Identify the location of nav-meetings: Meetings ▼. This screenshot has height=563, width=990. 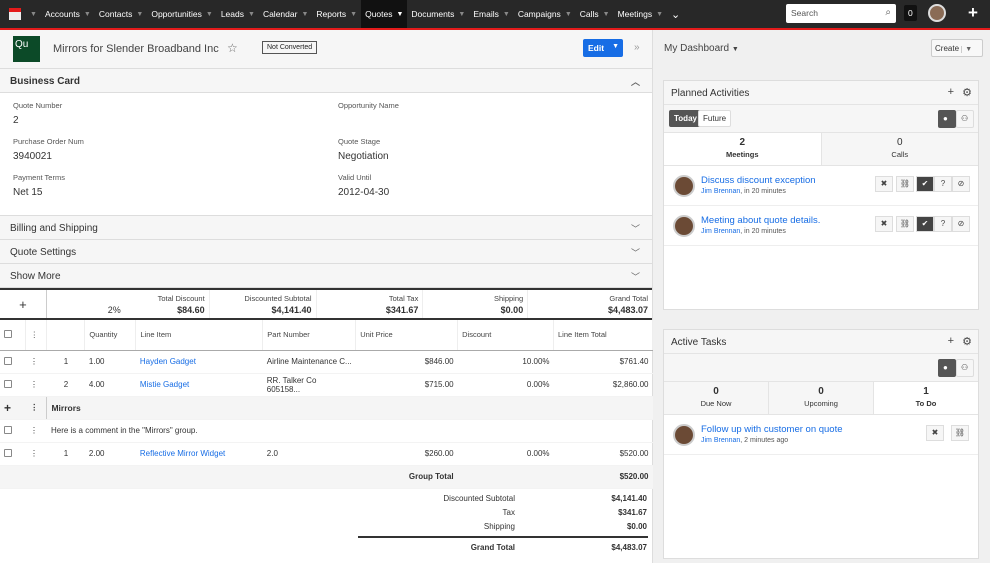
(640, 14).